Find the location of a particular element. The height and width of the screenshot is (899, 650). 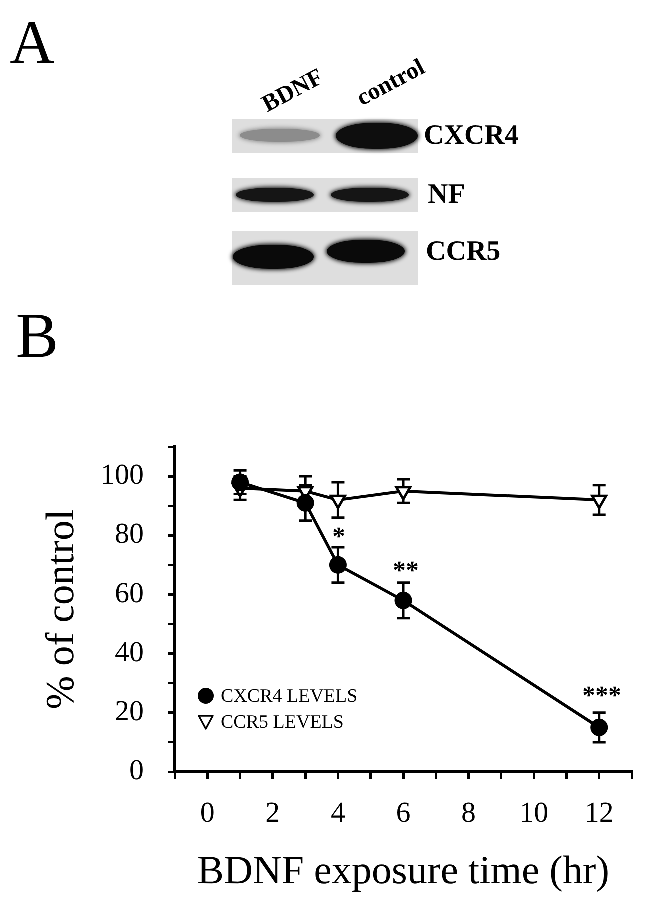

y-tick-label: 40 is located at coordinates (129, 652).